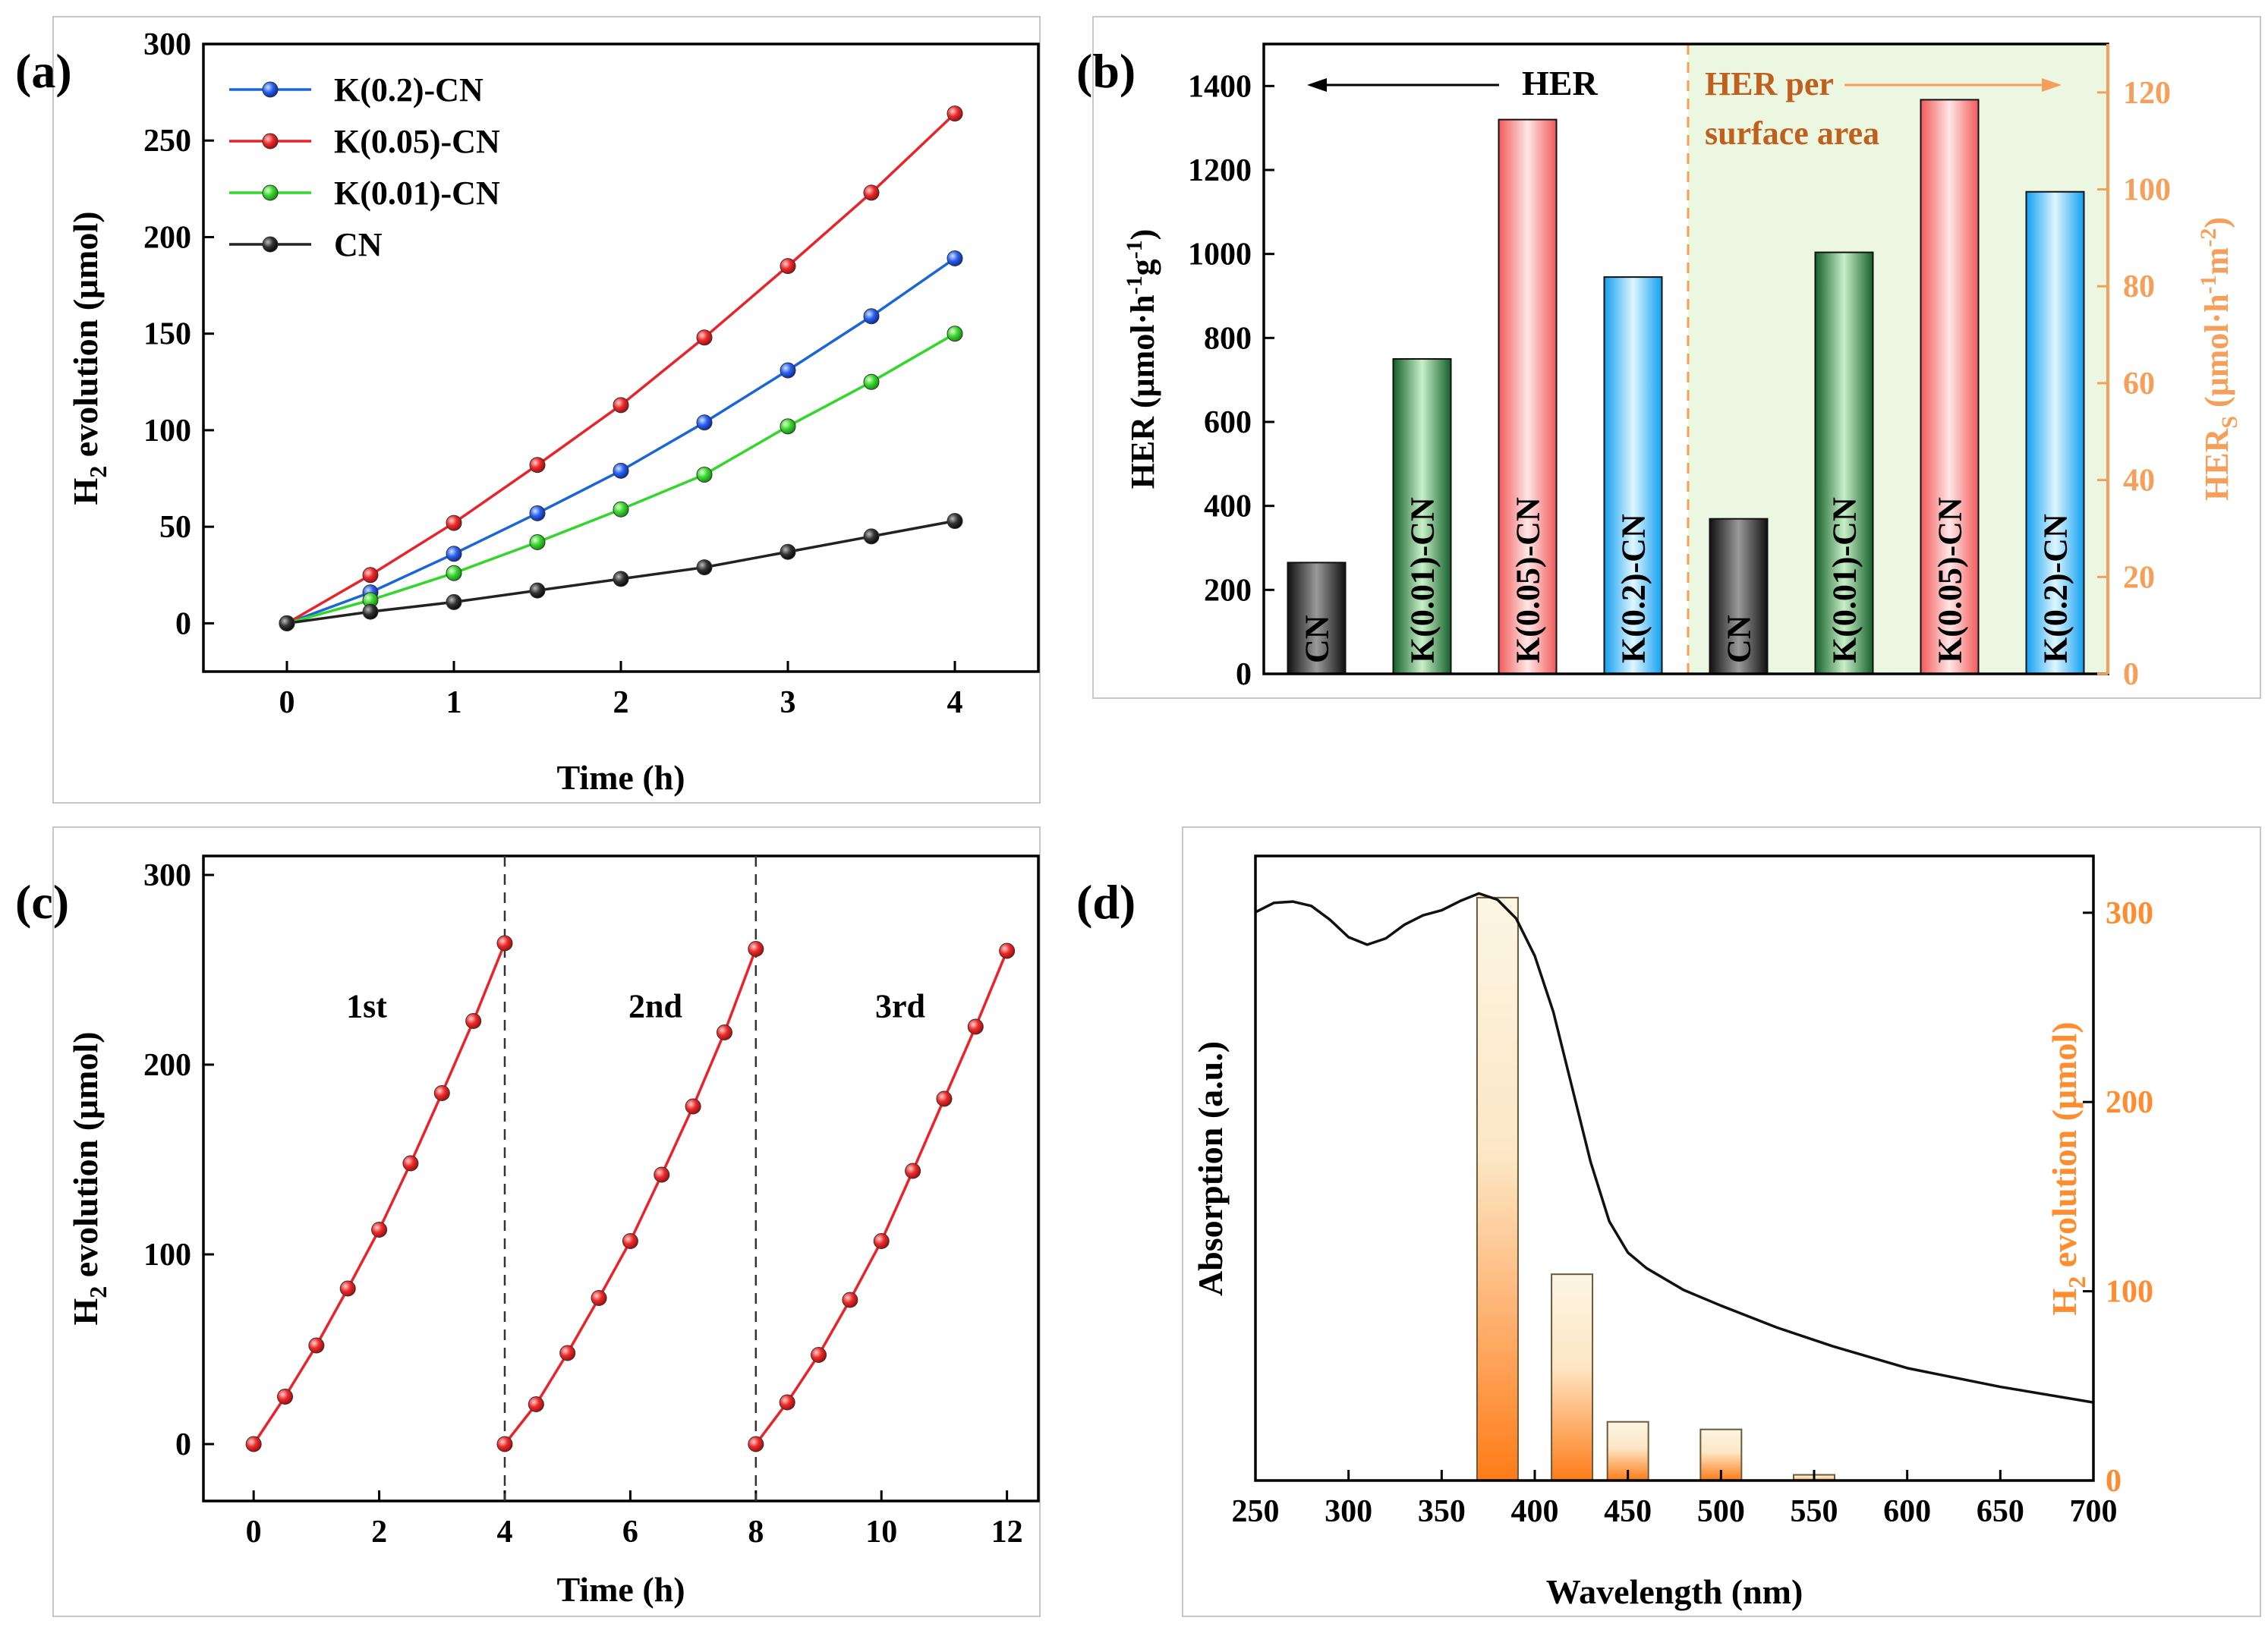 The height and width of the screenshot is (1630, 2268). What do you see at coordinates (1951, 580) in the screenshot?
I see `bar-label-K(0.05)-CN: K(0.05)-CN` at bounding box center [1951, 580].